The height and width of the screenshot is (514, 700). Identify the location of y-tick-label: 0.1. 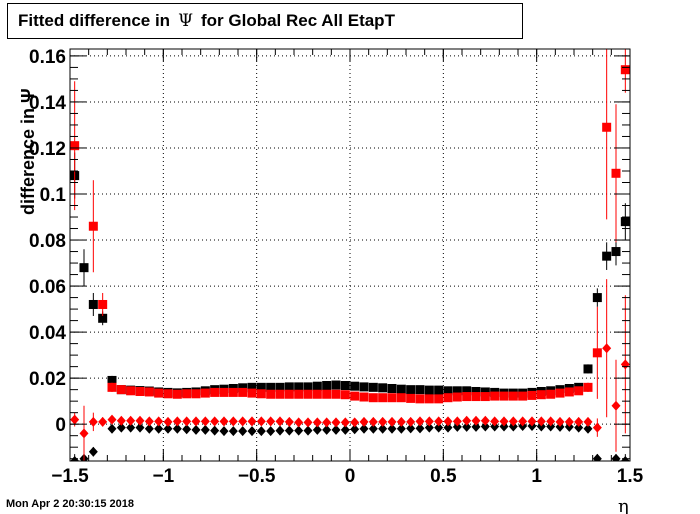
(53, 195).